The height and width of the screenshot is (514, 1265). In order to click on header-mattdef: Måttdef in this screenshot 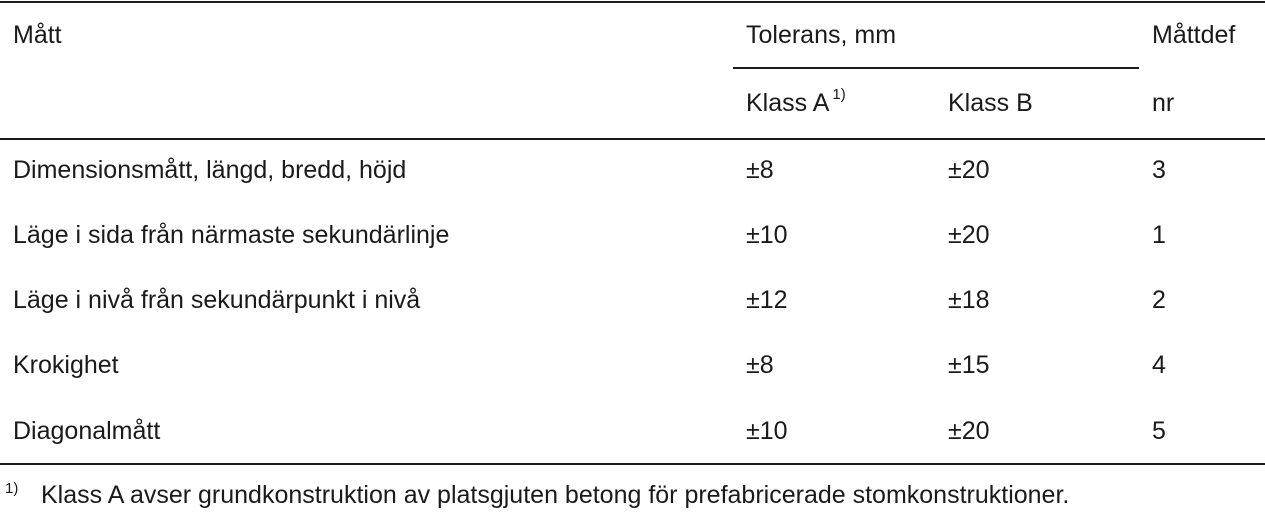, I will do `click(1194, 35)`.